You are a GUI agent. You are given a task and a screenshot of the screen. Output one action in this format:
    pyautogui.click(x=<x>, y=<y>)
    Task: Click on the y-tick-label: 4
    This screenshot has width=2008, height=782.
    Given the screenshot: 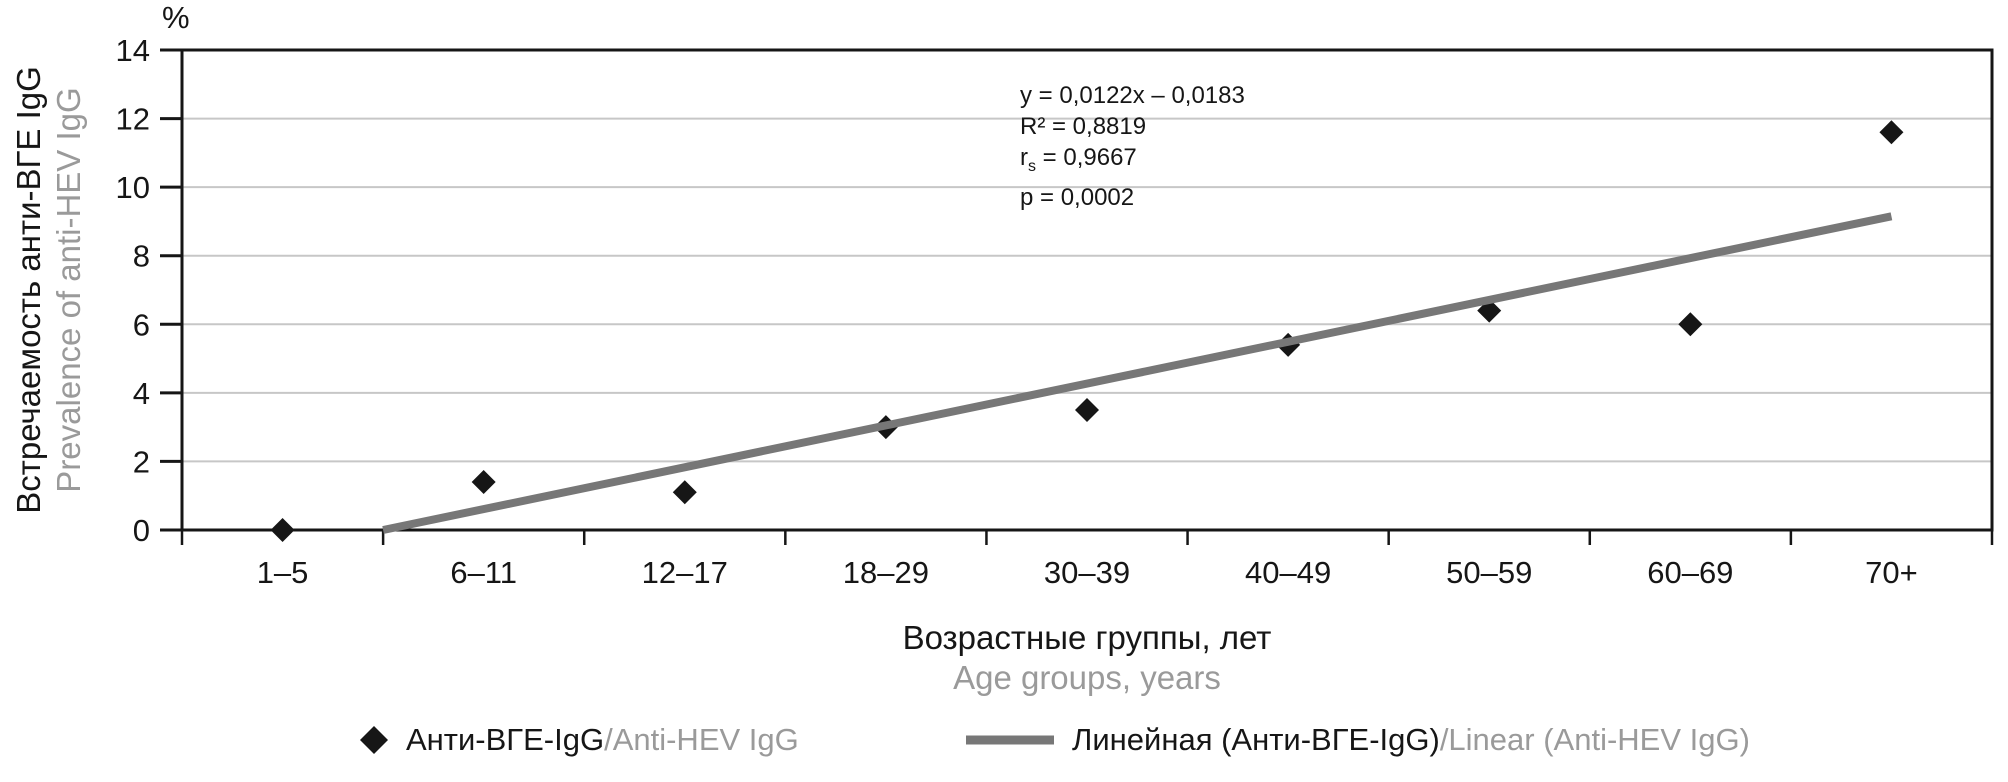 What is the action you would take?
    pyautogui.click(x=141, y=393)
    